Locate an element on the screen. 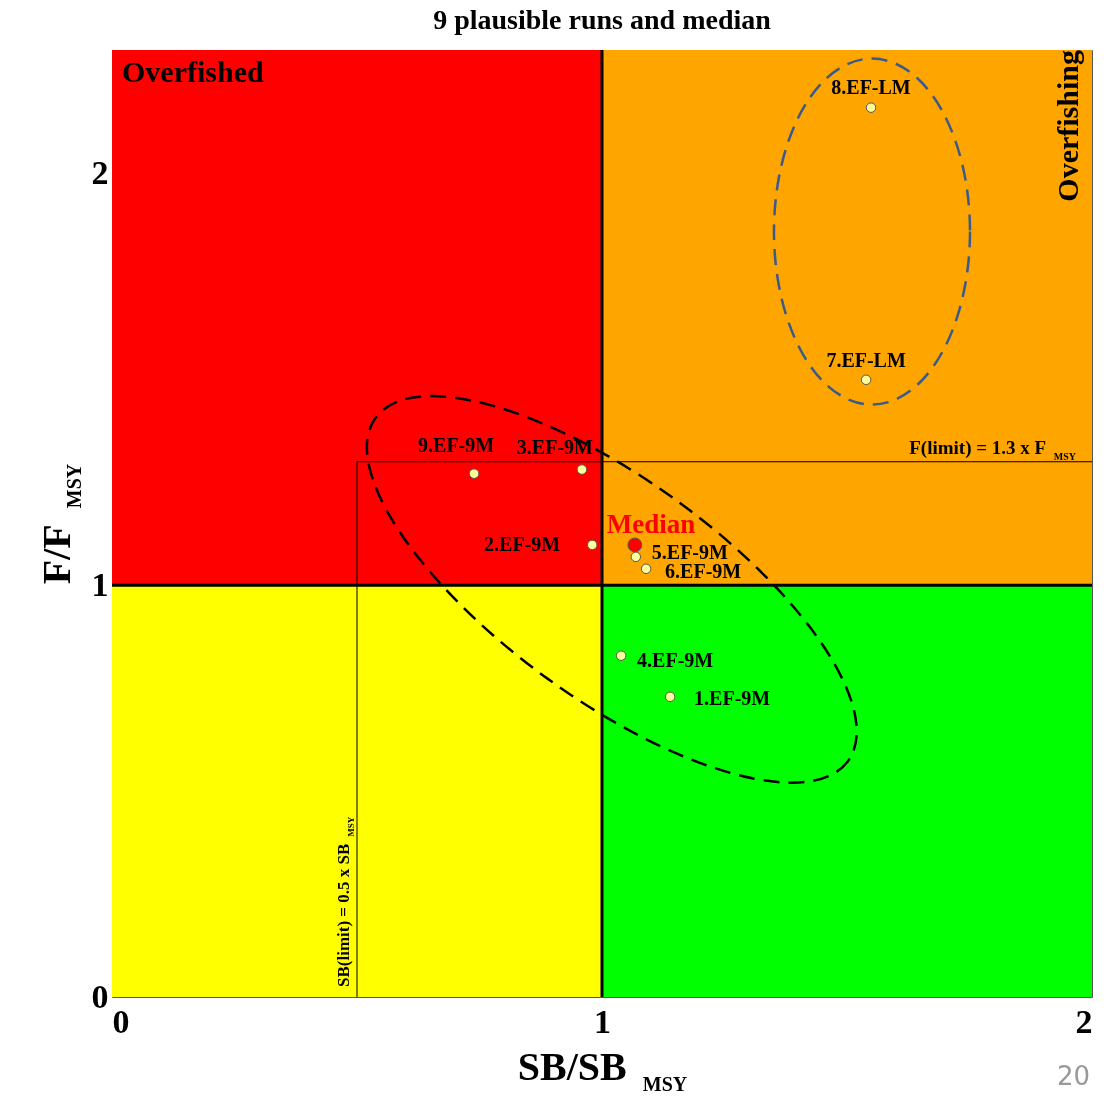 The width and height of the screenshot is (1117, 1108). chart-title: 9 plausible runs and median is located at coordinates (602, 19).